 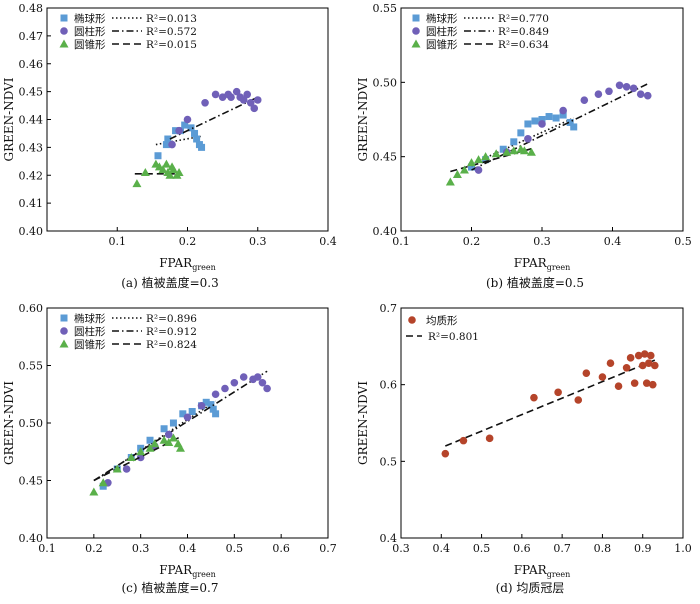 What do you see at coordinates (128, 113) in the screenshot?
I see `series-圆锥形: 圆锥形 R²=0.015` at bounding box center [128, 113].